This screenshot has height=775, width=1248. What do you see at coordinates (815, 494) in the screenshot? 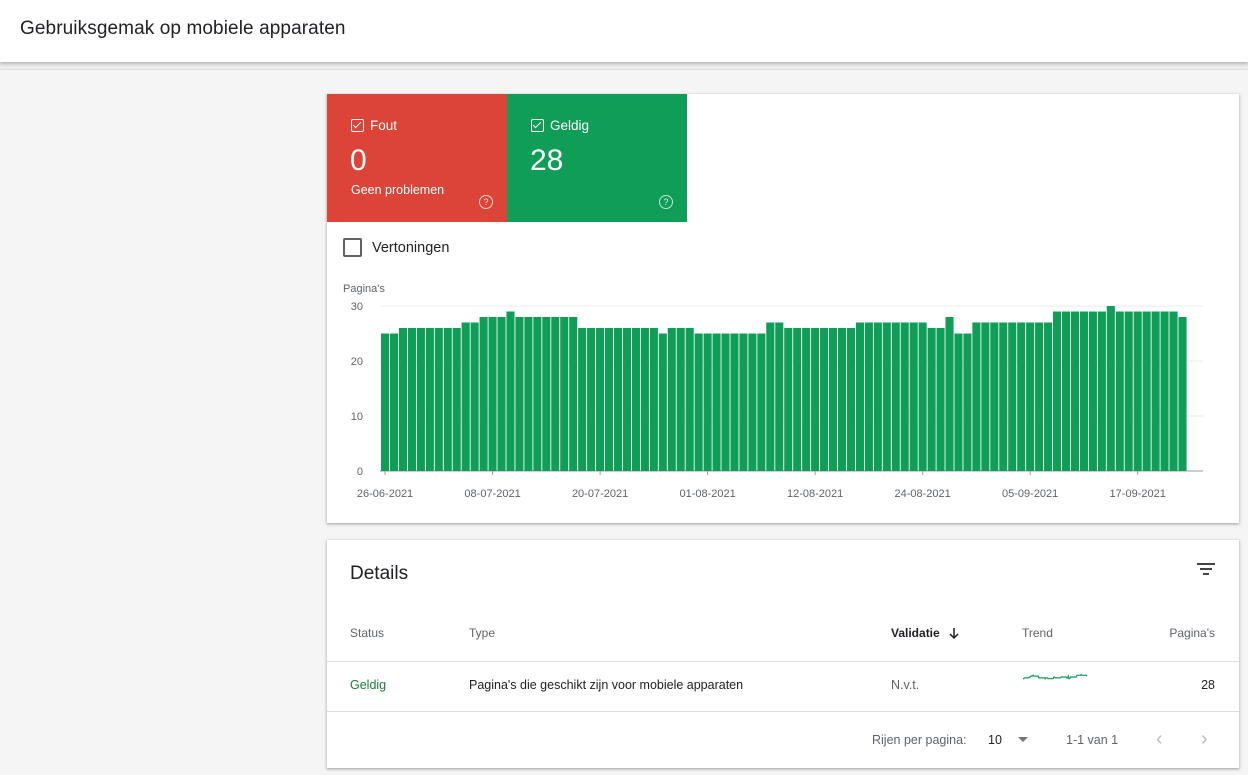
I see `x-tick-label: 12-08-2021` at bounding box center [815, 494].